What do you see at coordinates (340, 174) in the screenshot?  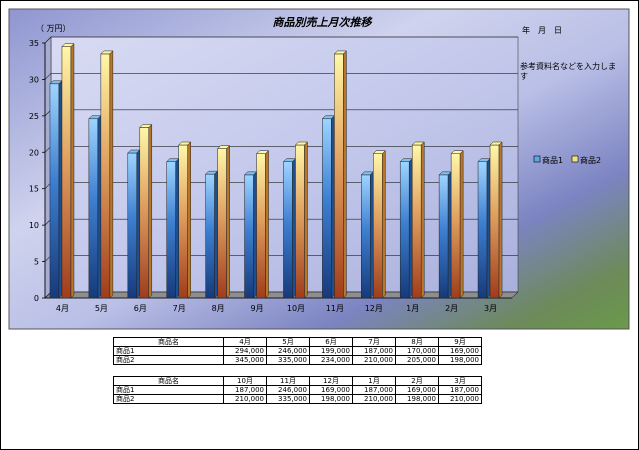 I see `bar-商品2-11月` at bounding box center [340, 174].